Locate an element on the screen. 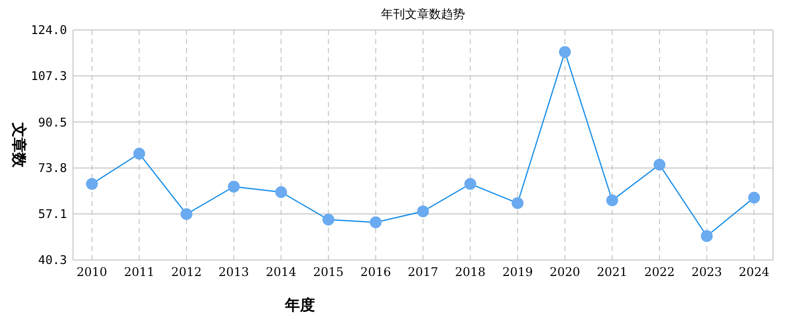 The image size is (798, 330). x-tick-label: 2010 is located at coordinates (92, 272).